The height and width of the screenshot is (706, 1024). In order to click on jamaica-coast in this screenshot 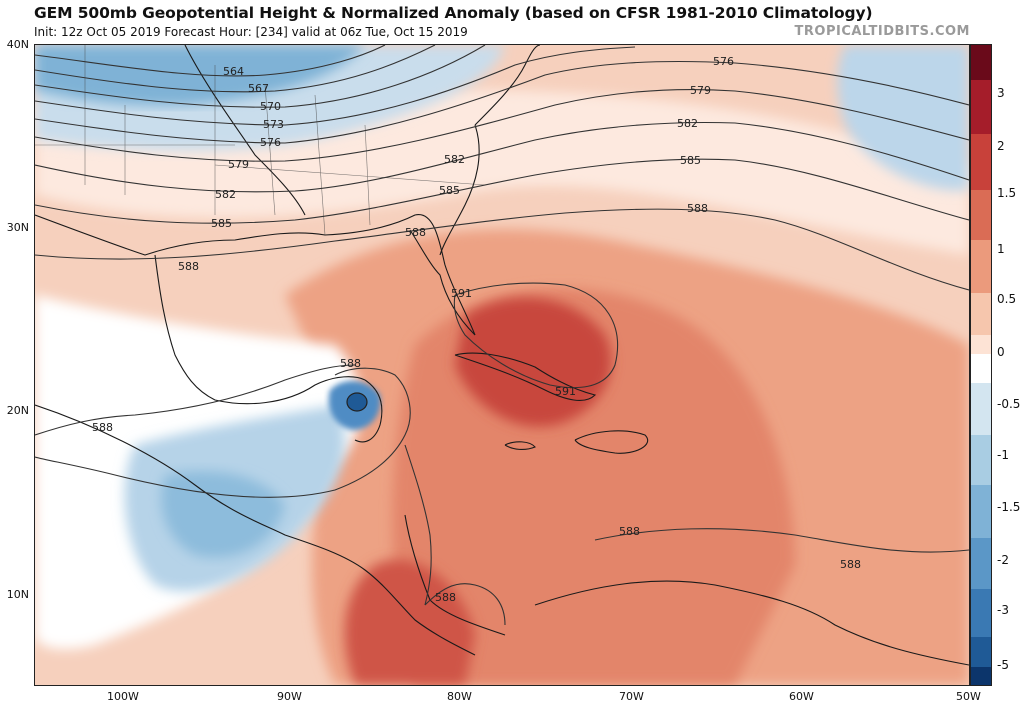, I will do `click(520, 445)`.